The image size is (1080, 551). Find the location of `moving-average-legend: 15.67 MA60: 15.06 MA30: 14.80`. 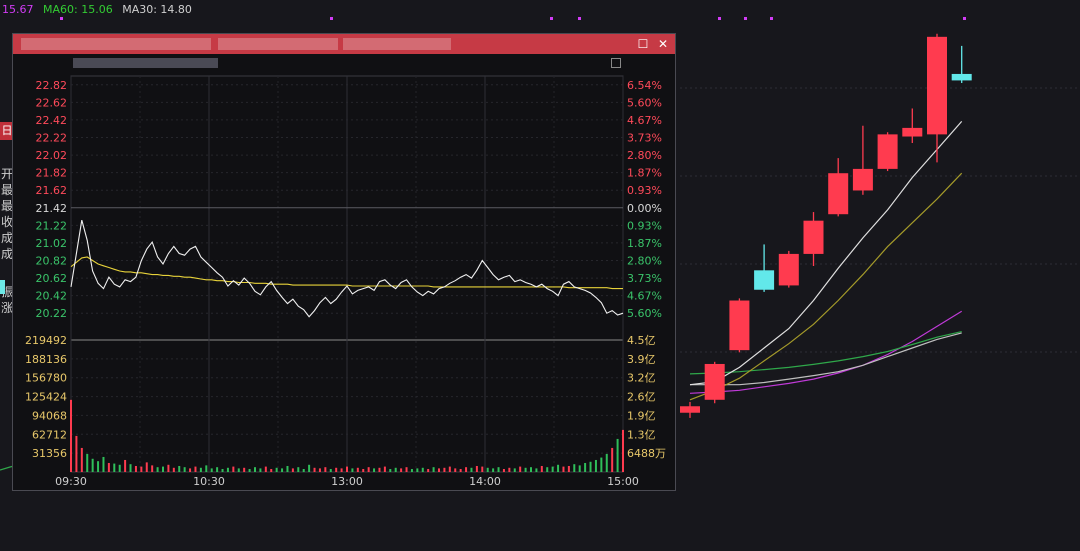

moving-average-legend: 15.67 MA60: 15.06 MA30: 14.80 is located at coordinates (99, 10).